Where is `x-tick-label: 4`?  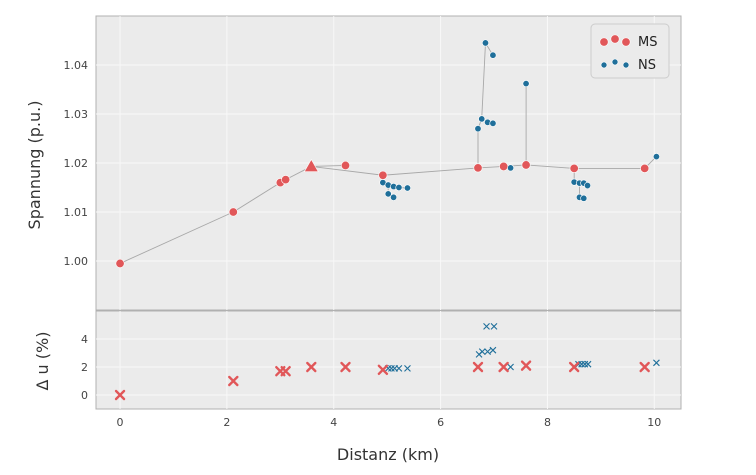
x-tick-label: 4 is located at coordinates (333, 422).